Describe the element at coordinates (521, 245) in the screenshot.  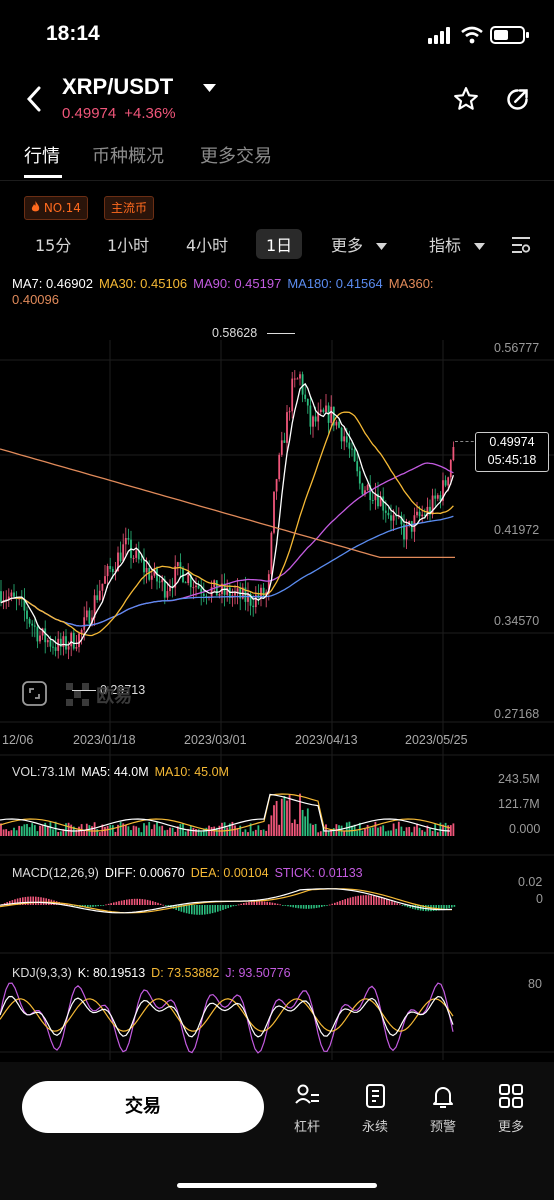
I see `chart-settings-icon` at that location.